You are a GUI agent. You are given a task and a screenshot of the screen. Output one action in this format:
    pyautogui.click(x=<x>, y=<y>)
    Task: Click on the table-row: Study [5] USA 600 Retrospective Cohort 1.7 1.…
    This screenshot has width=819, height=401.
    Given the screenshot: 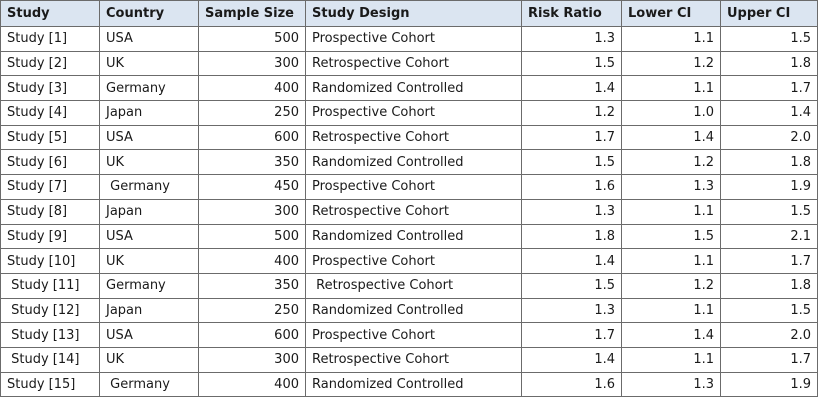 What is the action you would take?
    pyautogui.click(x=409, y=137)
    